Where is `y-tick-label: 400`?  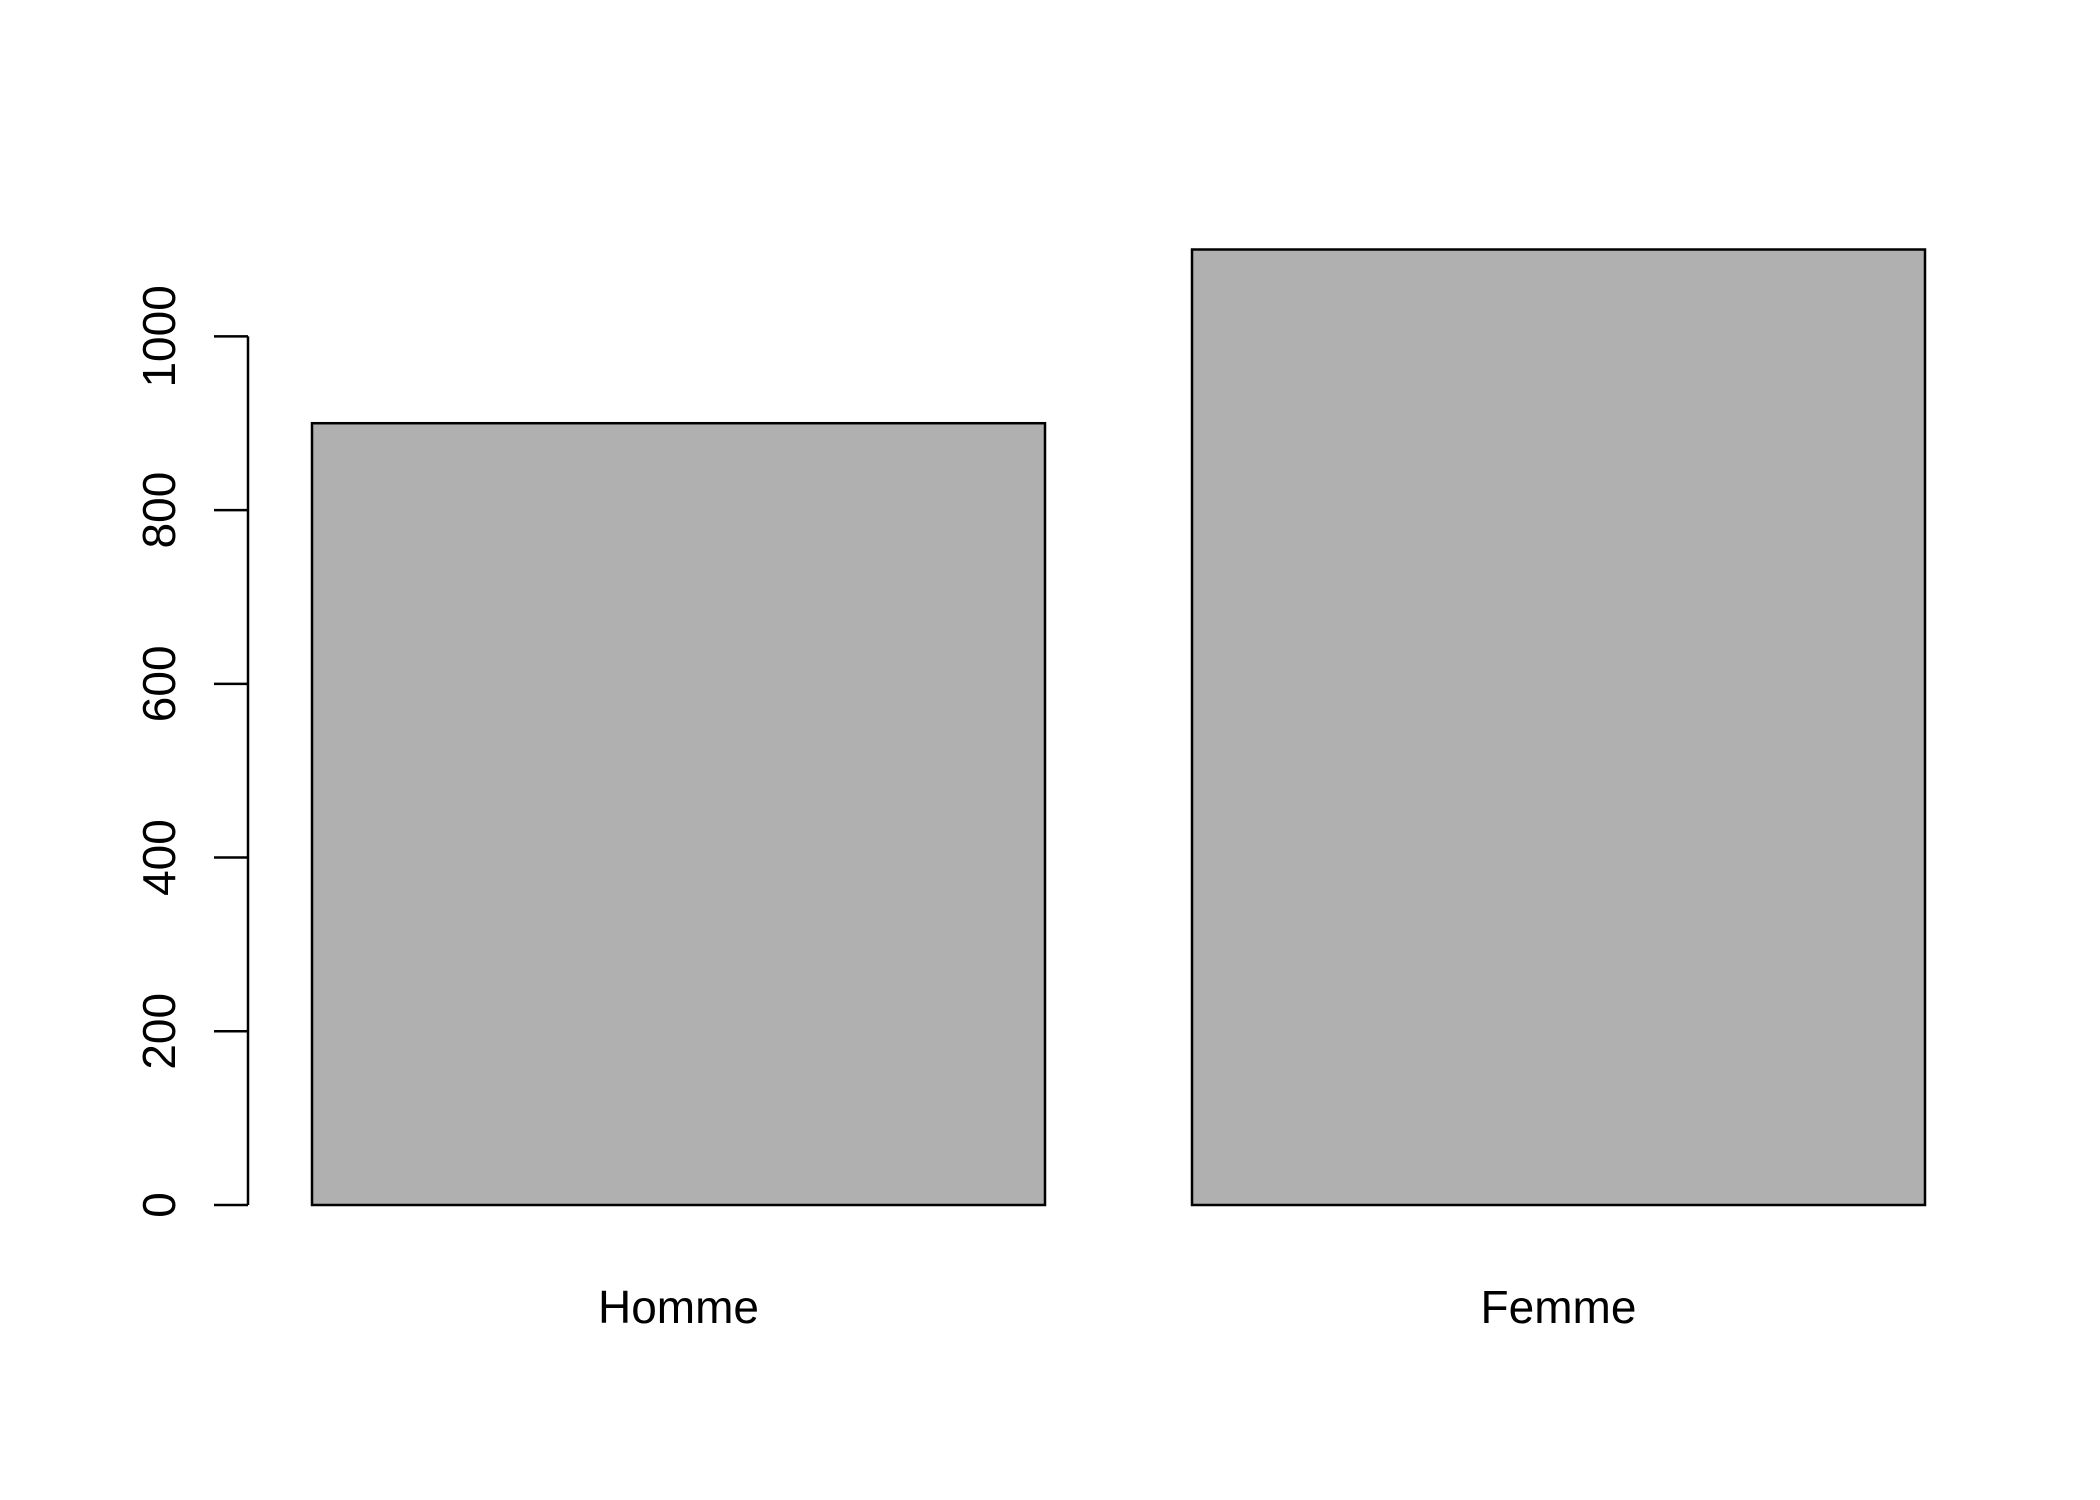 y-tick-label: 400 is located at coordinates (159, 857).